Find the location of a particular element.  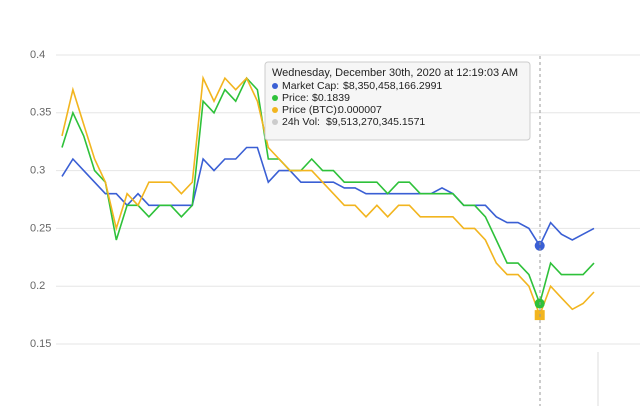

y-tick-label: 0.15 is located at coordinates (40, 344).